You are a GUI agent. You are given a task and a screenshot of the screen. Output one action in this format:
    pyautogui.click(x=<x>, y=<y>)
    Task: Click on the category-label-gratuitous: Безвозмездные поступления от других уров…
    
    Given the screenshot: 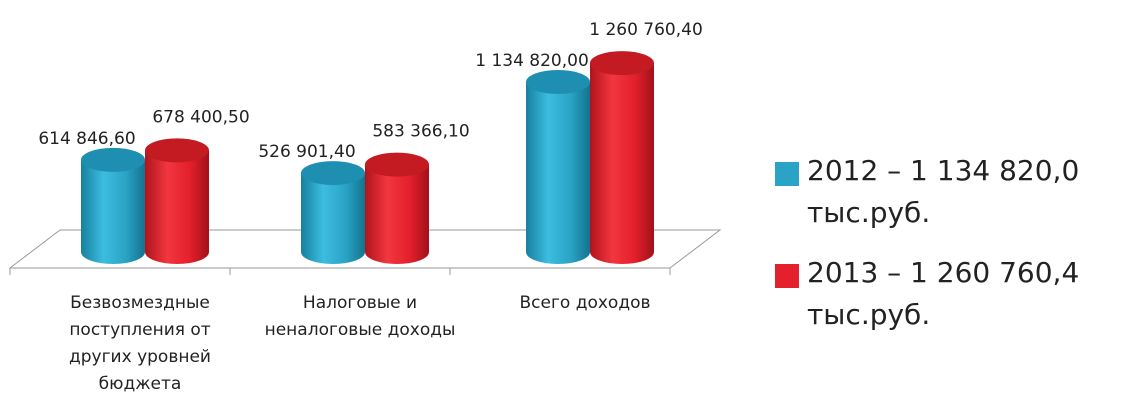 What is the action you would take?
    pyautogui.click(x=140, y=344)
    